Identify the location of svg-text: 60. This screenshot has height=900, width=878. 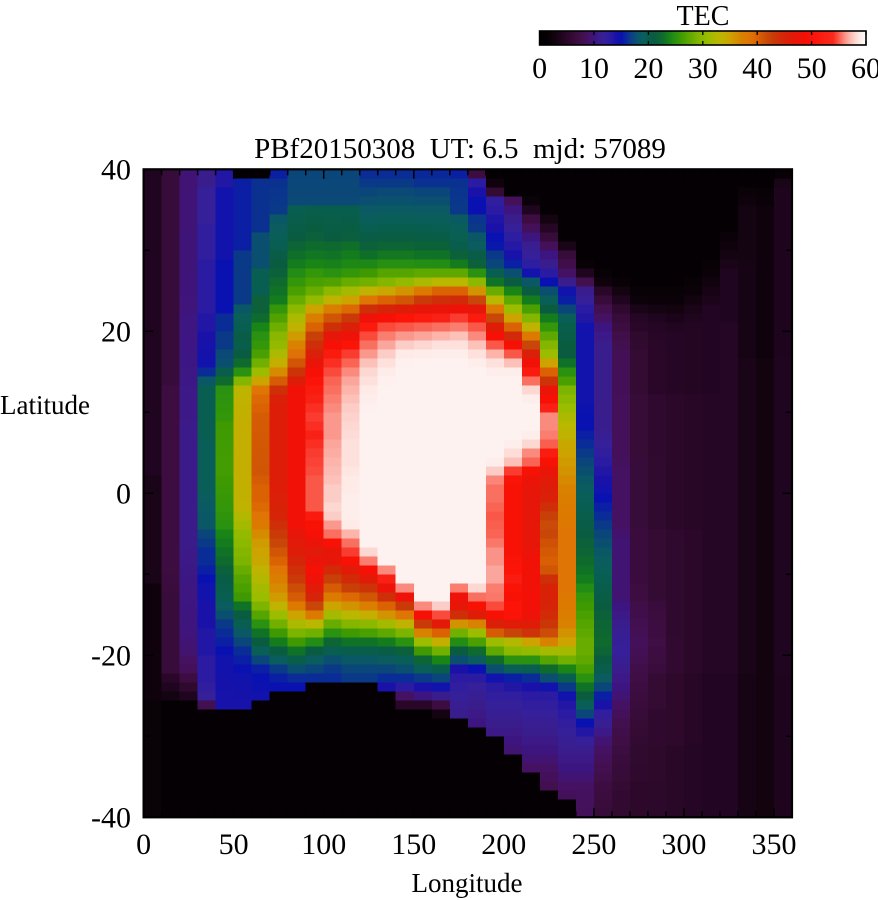
(864, 68).